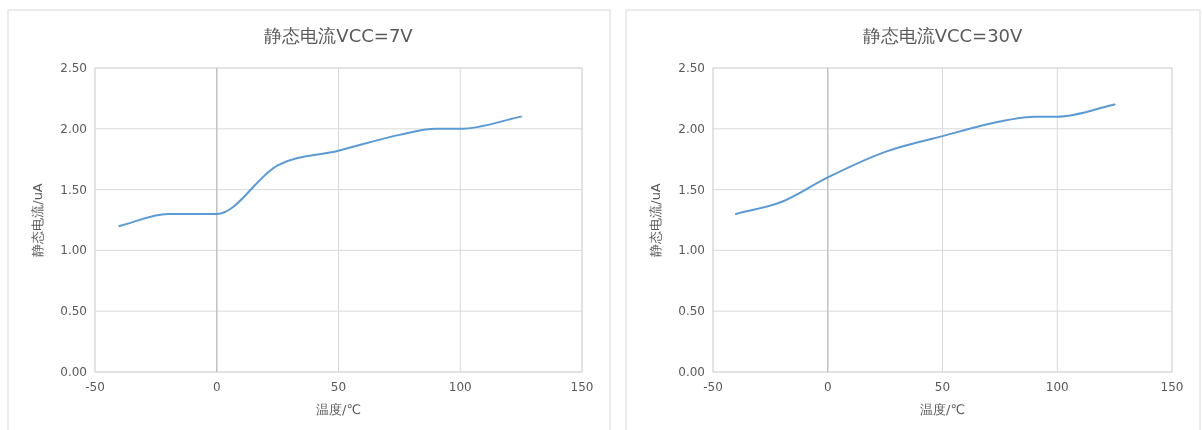  Describe the element at coordinates (339, 35) in the screenshot. I see `chart-title: 静态电流VCC=7V` at that location.